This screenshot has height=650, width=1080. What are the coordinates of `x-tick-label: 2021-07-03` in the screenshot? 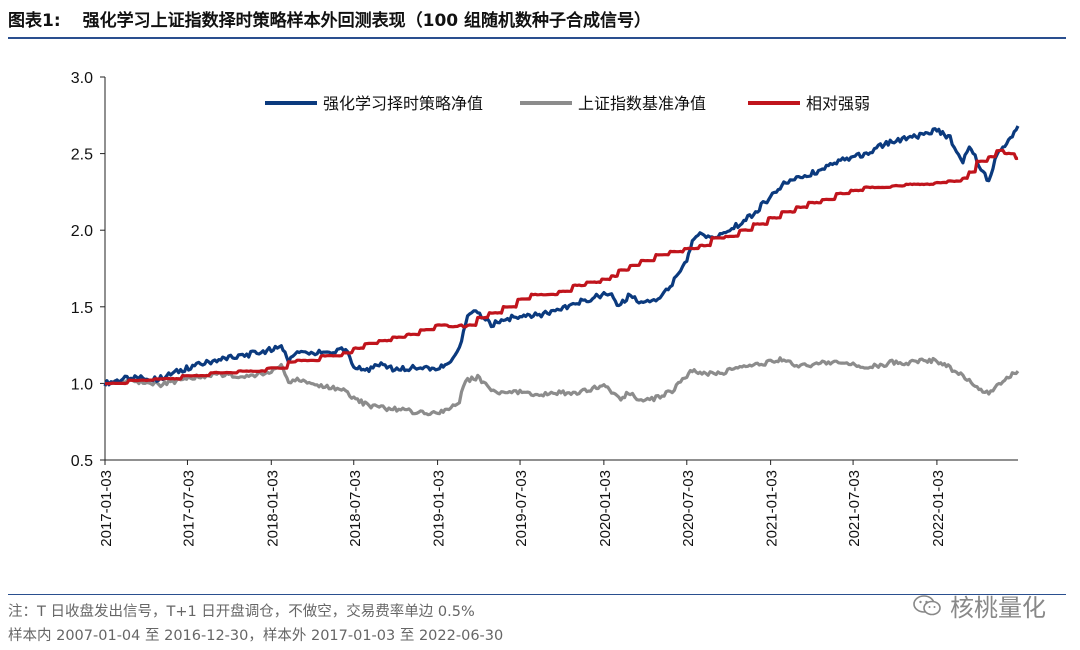 It's located at (854, 508).